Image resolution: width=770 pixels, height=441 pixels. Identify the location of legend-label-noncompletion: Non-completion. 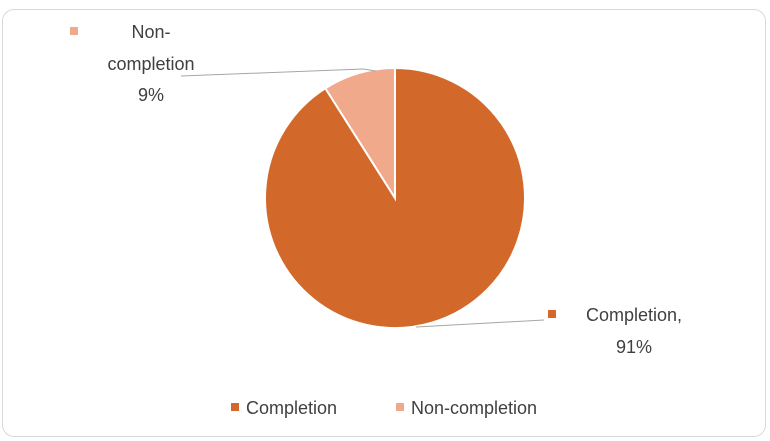
(474, 408).